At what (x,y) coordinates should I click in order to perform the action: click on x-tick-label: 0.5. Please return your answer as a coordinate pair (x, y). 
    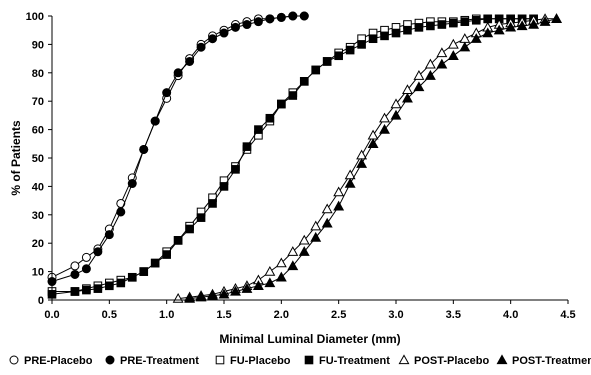
    Looking at the image, I should click on (109, 315).